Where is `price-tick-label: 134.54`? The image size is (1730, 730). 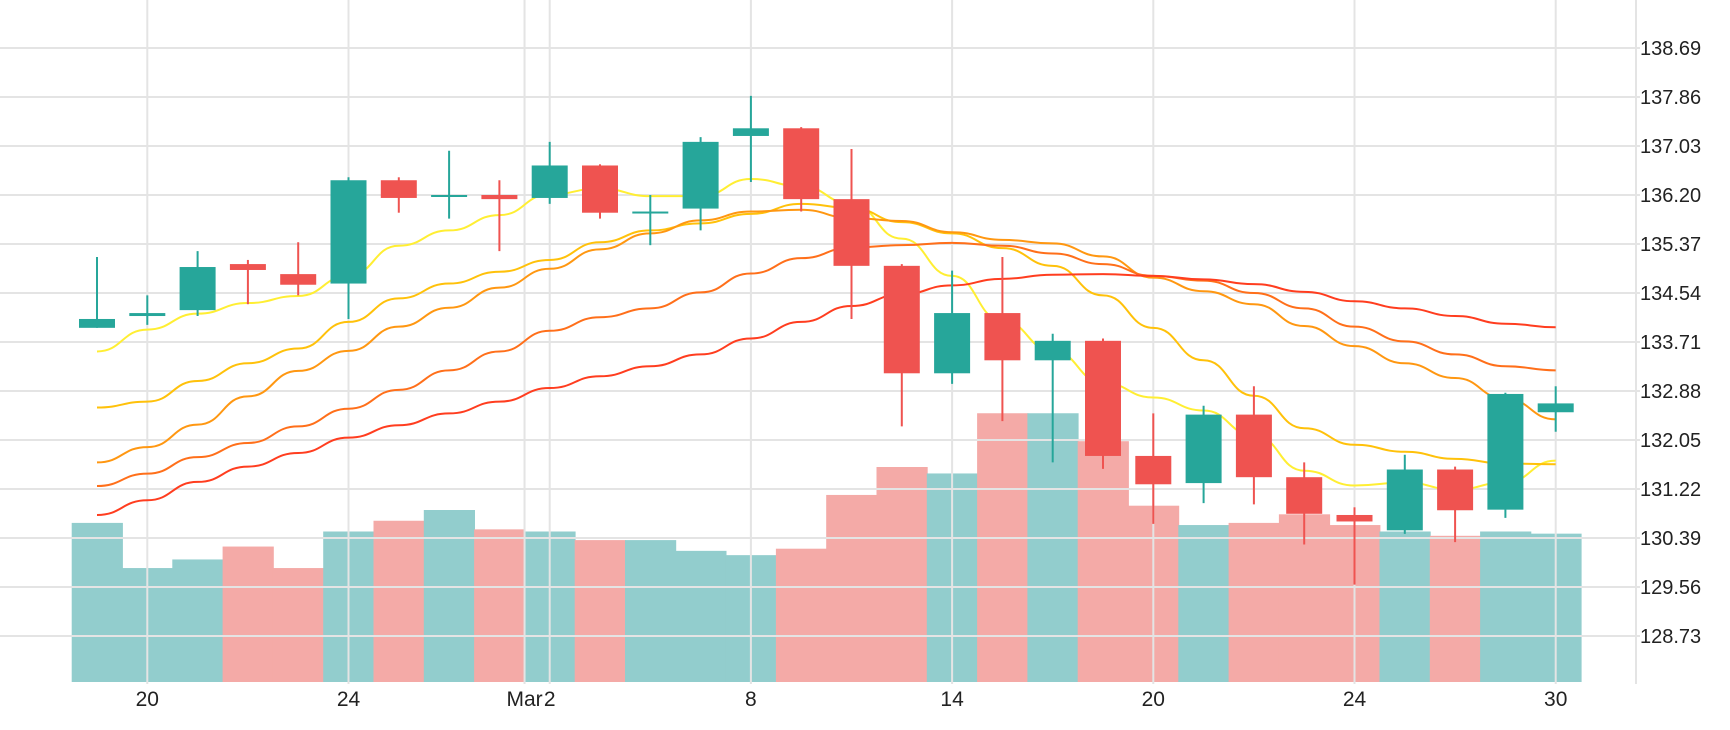
price-tick-label: 134.54 is located at coordinates (1670, 294).